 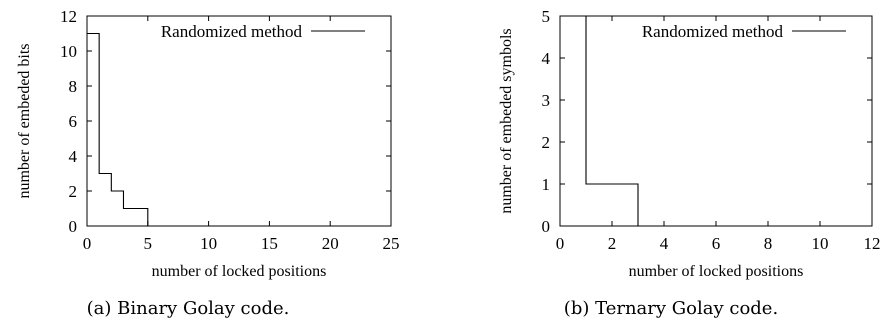 I want to click on y-tick-label: 10, so click(x=68, y=51).